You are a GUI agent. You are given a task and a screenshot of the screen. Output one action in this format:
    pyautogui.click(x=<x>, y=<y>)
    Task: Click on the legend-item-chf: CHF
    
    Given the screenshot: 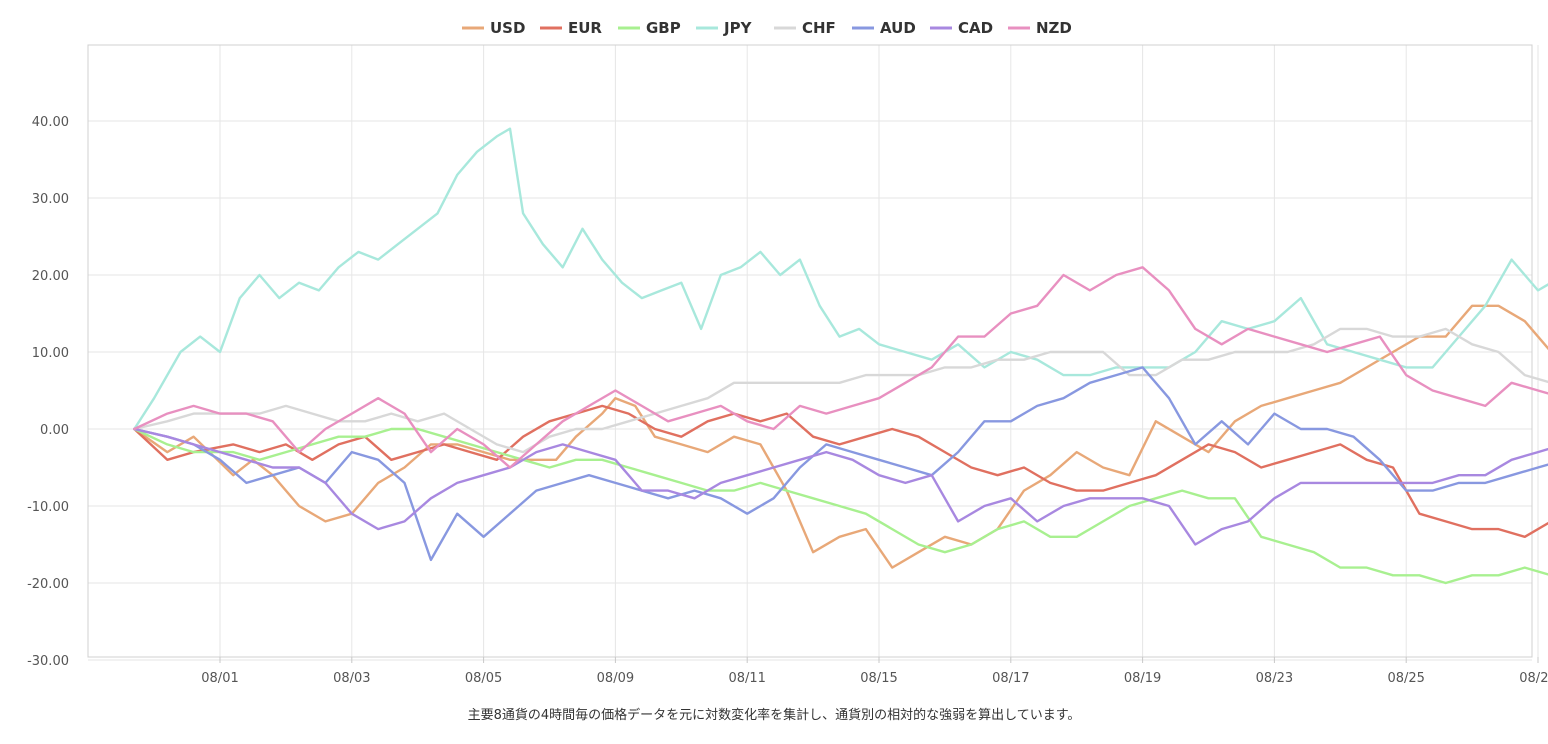 What is the action you would take?
    pyautogui.click(x=805, y=28)
    